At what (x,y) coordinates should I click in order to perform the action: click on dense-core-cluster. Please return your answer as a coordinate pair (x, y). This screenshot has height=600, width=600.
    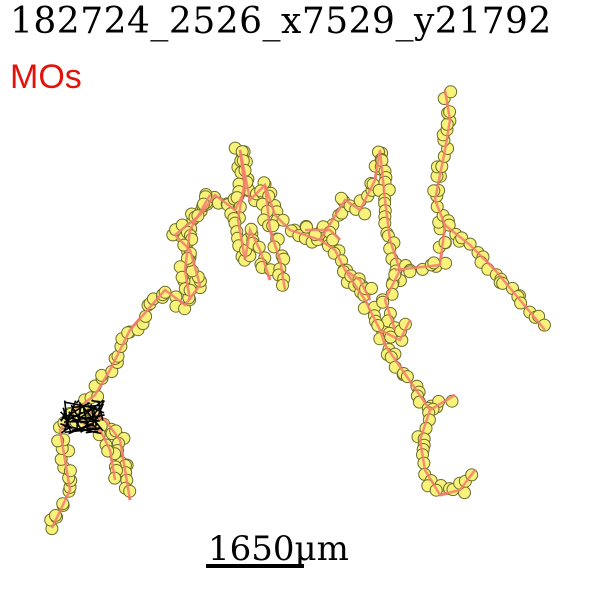
    Looking at the image, I should click on (82, 417).